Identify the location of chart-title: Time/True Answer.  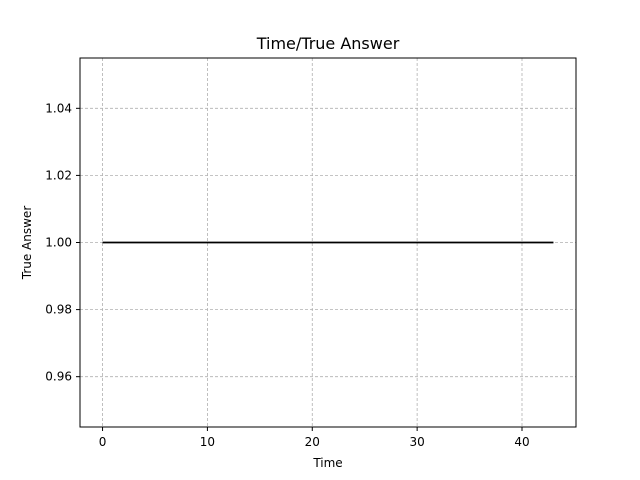
(328, 43).